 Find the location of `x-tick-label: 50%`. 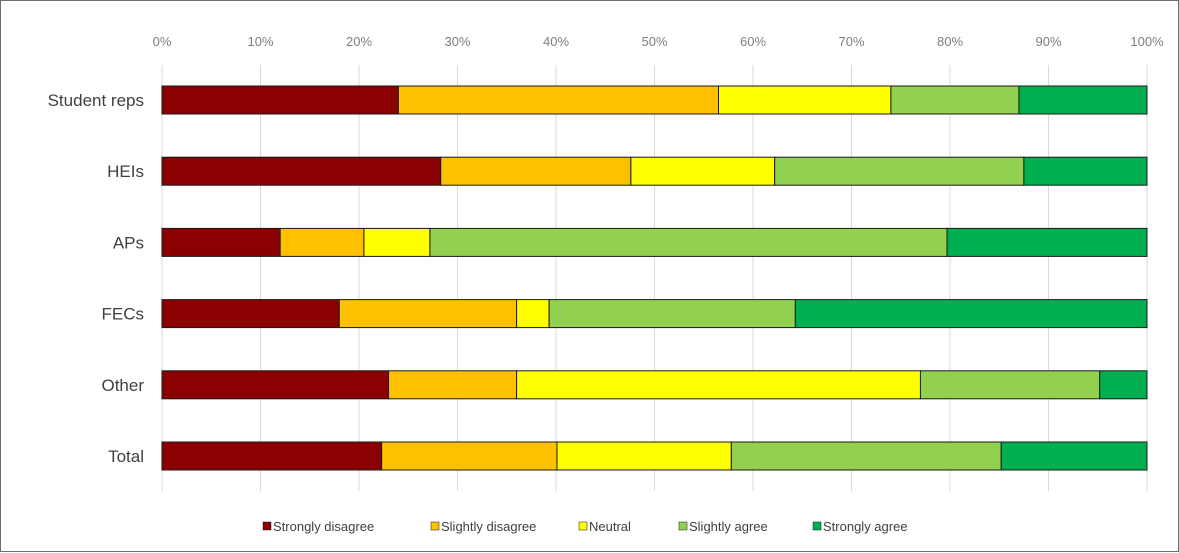

x-tick-label: 50% is located at coordinates (654, 41).